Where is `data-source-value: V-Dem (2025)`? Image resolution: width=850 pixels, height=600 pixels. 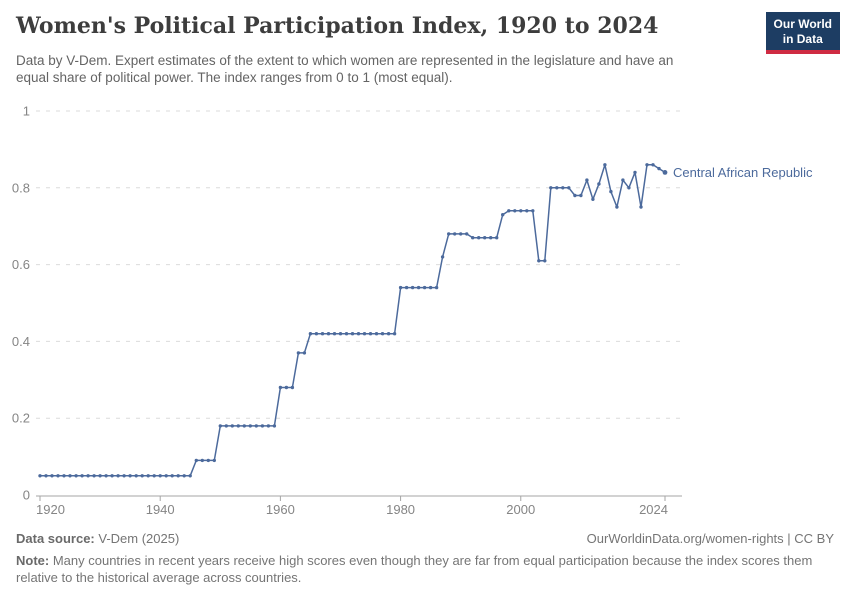 data-source-value: V-Dem (2025) is located at coordinates (139, 538).